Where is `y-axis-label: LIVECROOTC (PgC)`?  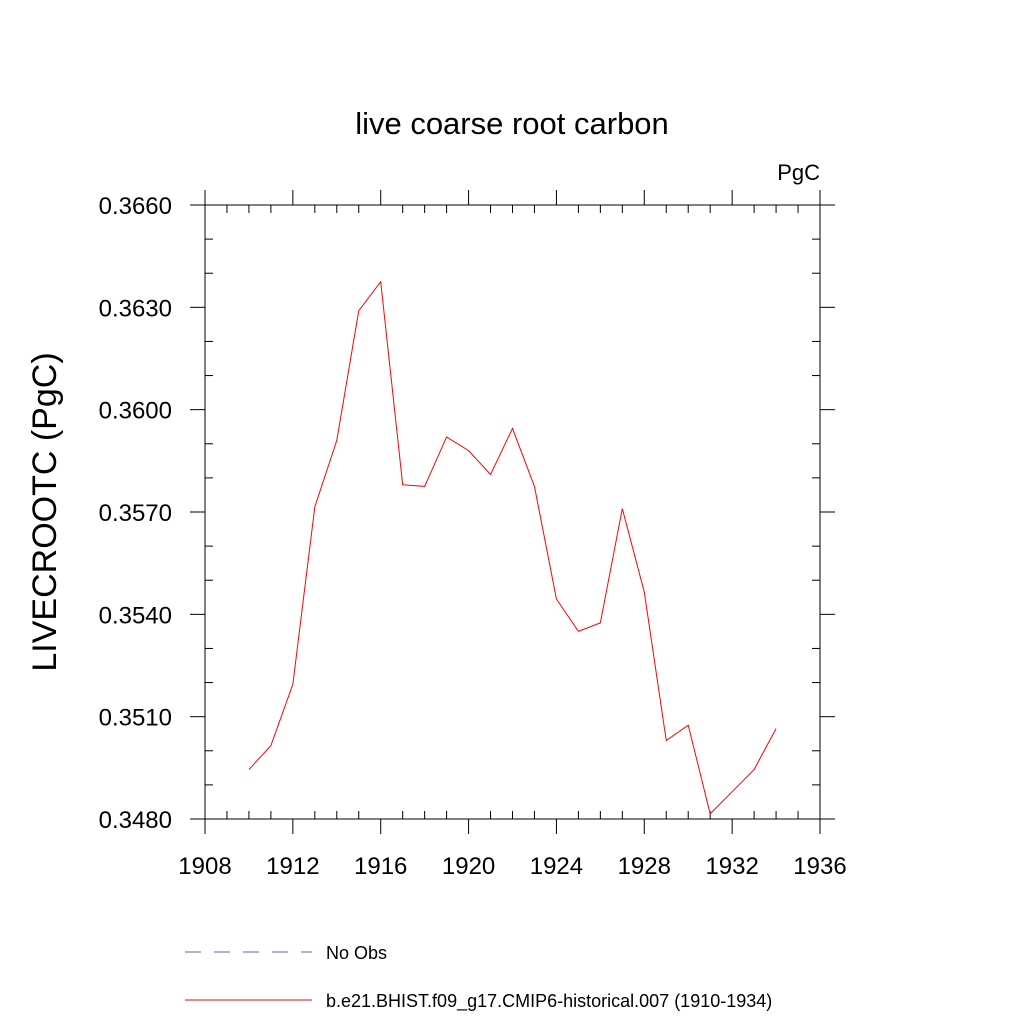
y-axis-label: LIVECROOTC (PgC) is located at coordinates (45, 511).